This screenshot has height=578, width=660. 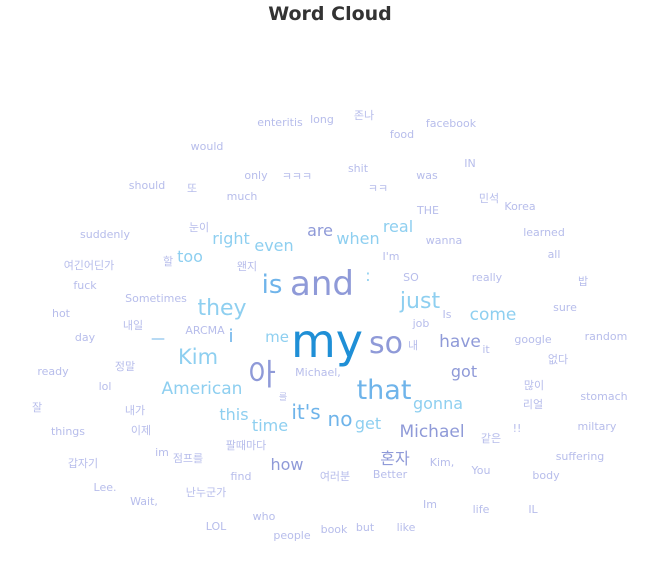 I want to click on word: right, so click(x=231, y=238).